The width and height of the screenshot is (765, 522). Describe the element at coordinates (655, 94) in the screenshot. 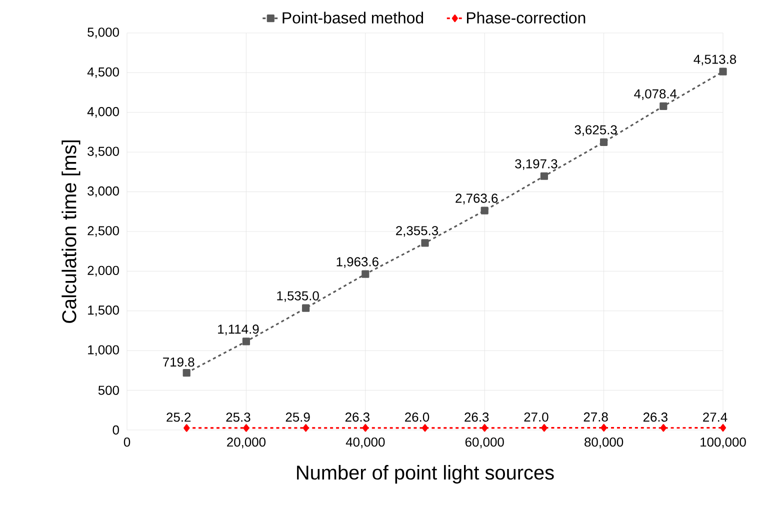

I see `data-label: 4,078.4` at that location.